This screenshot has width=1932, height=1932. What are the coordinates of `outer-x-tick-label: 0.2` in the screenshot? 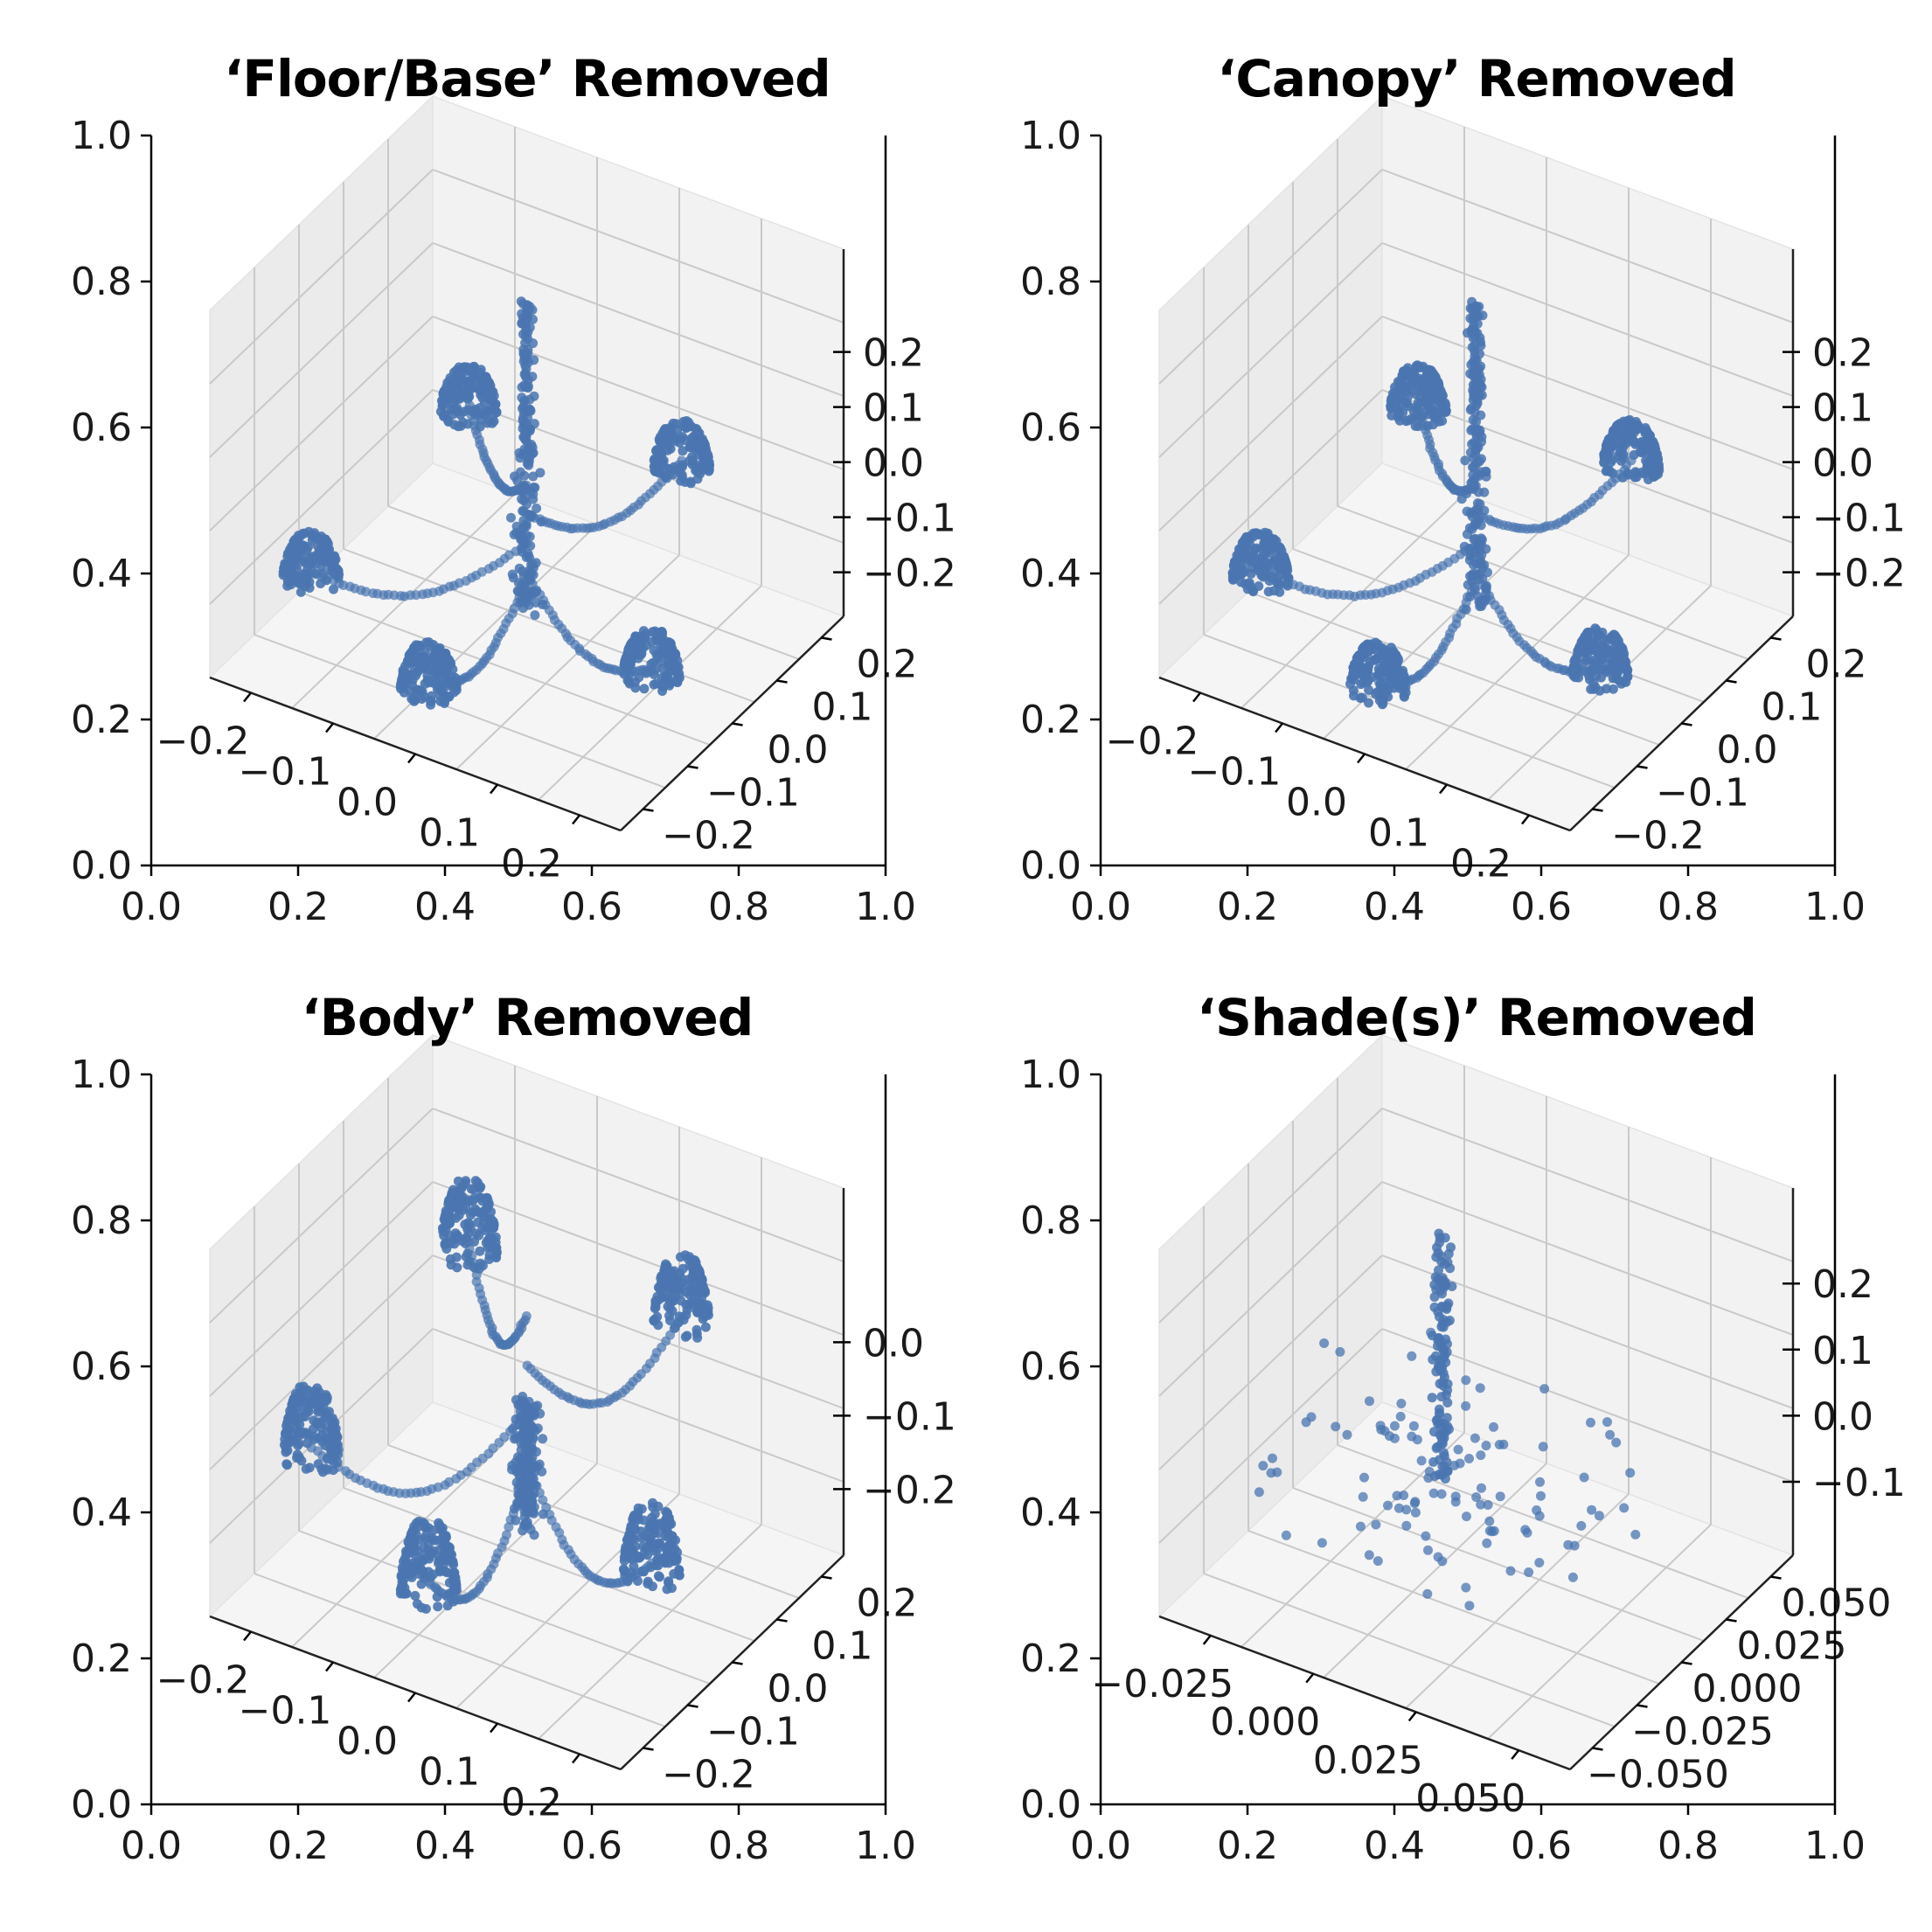 It's located at (1247, 907).